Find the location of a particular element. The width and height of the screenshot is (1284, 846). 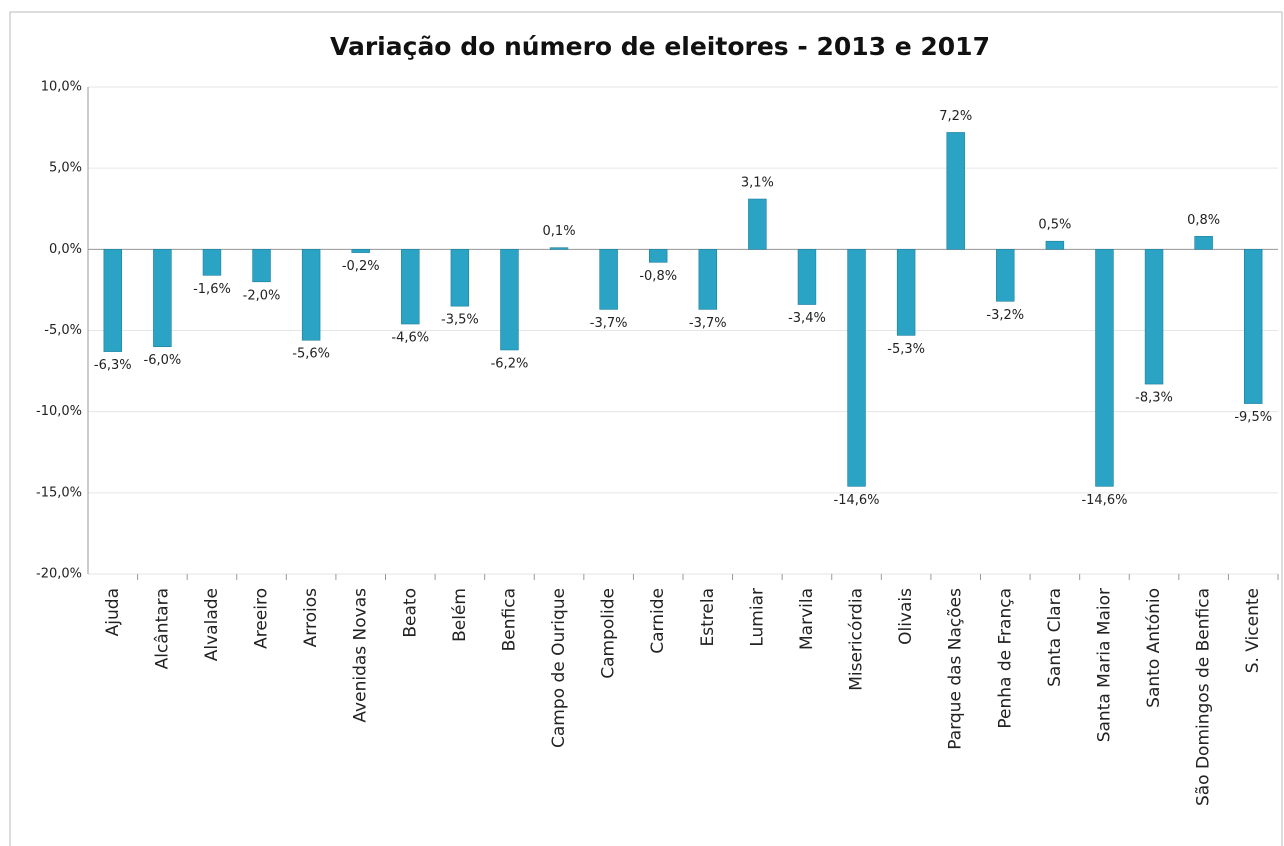

data-label: -3,4% is located at coordinates (807, 318).